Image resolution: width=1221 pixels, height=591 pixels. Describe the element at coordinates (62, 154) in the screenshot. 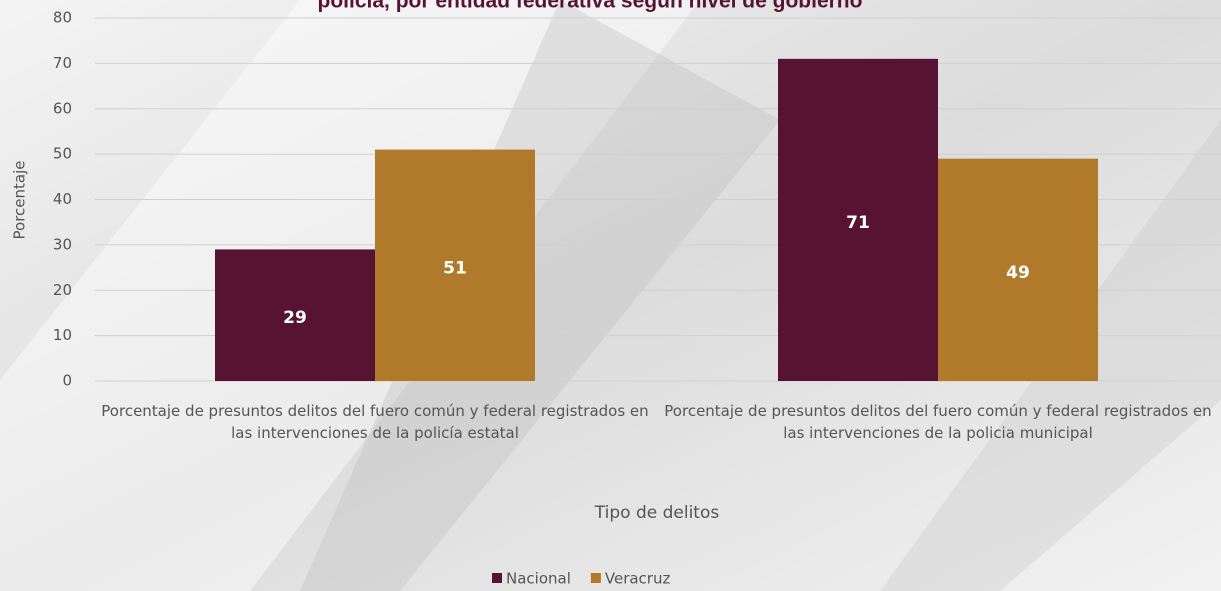

I see `y-tick-label: 50` at that location.